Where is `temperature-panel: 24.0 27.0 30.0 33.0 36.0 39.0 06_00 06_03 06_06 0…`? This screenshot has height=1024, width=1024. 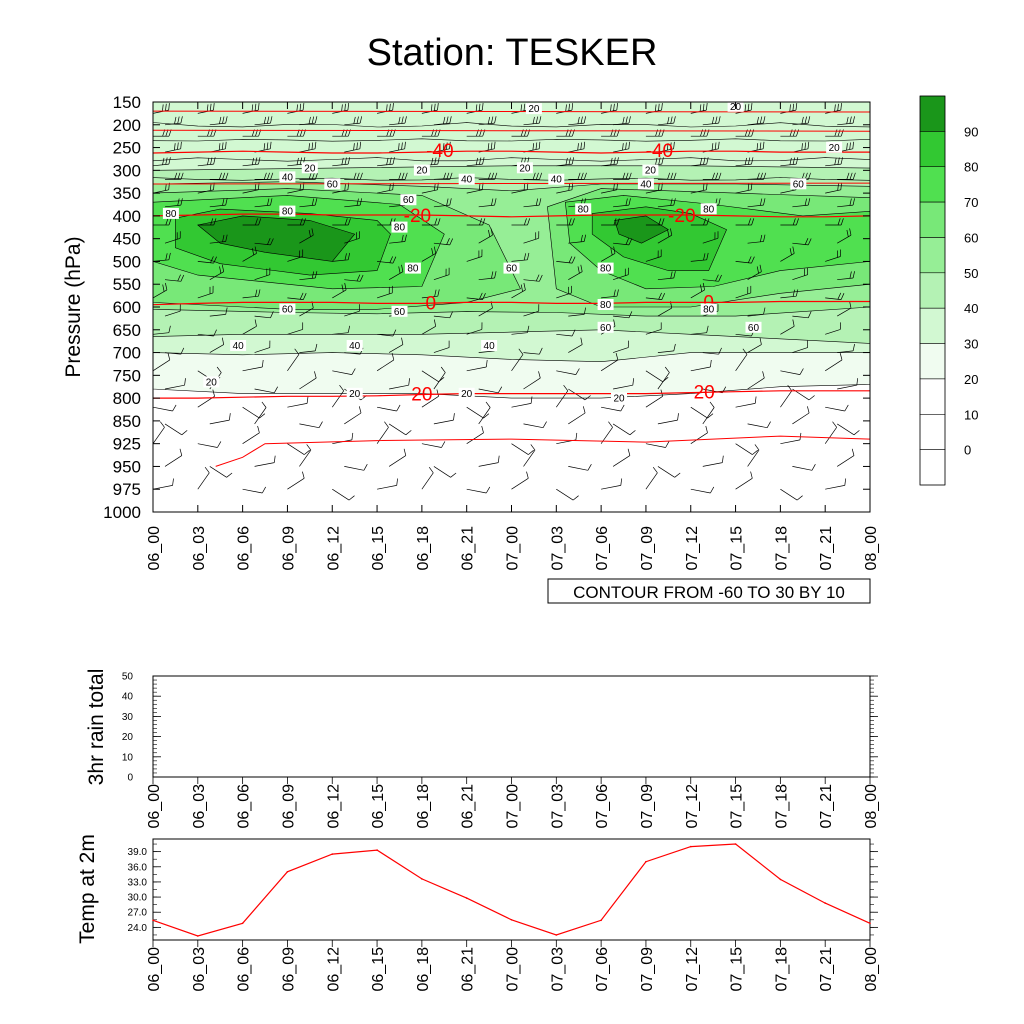 temperature-panel: 24.0 27.0 30.0 33.0 36.0 39.0 06_00 06_03 06_06 0… is located at coordinates (478, 912).